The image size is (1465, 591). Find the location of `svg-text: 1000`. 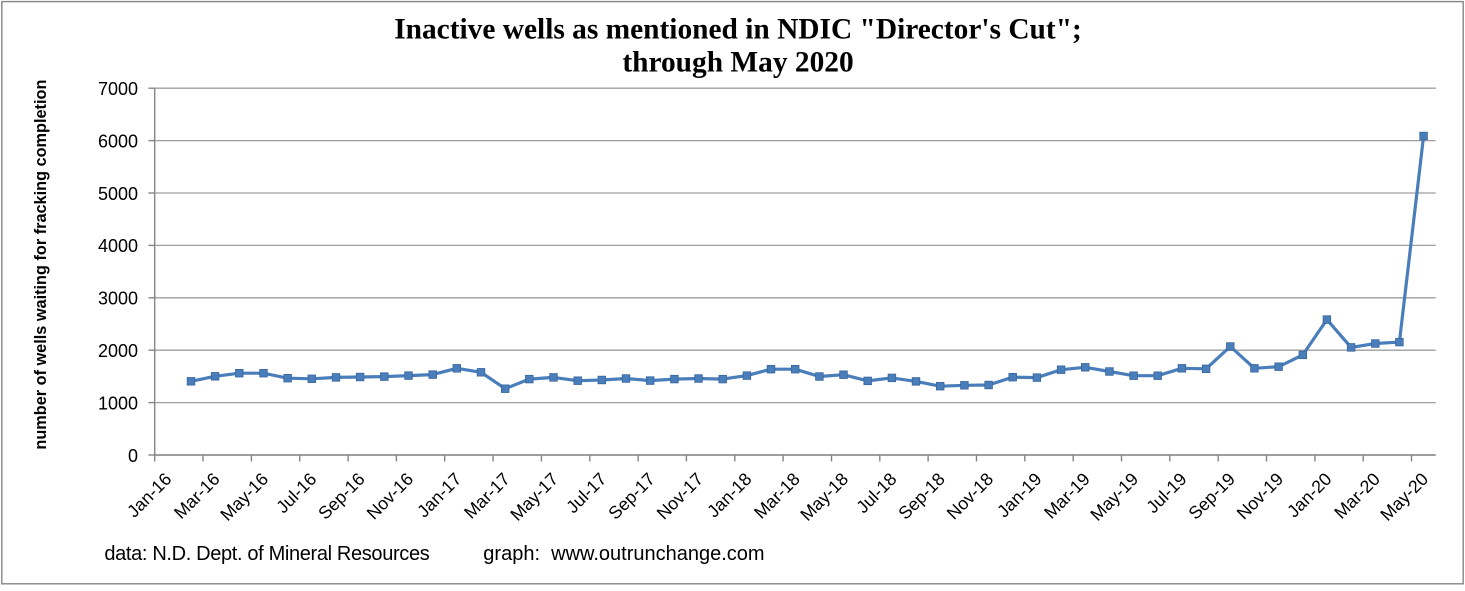

svg-text: 1000 is located at coordinates (118, 403).